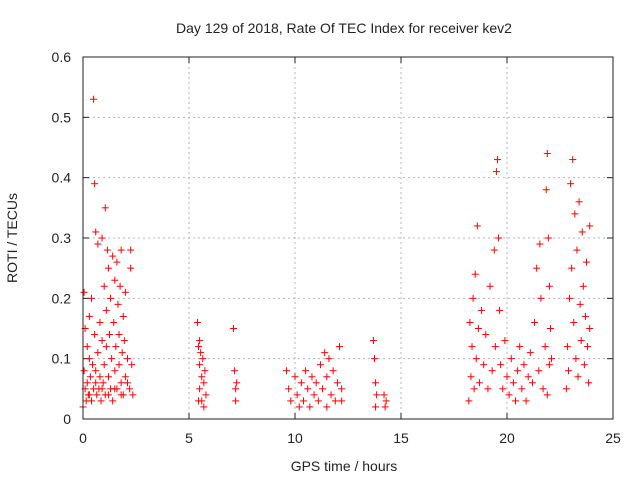 The width and height of the screenshot is (640, 480). Describe the element at coordinates (62, 359) in the screenshot. I see `y-tick-label: 0.1` at that location.